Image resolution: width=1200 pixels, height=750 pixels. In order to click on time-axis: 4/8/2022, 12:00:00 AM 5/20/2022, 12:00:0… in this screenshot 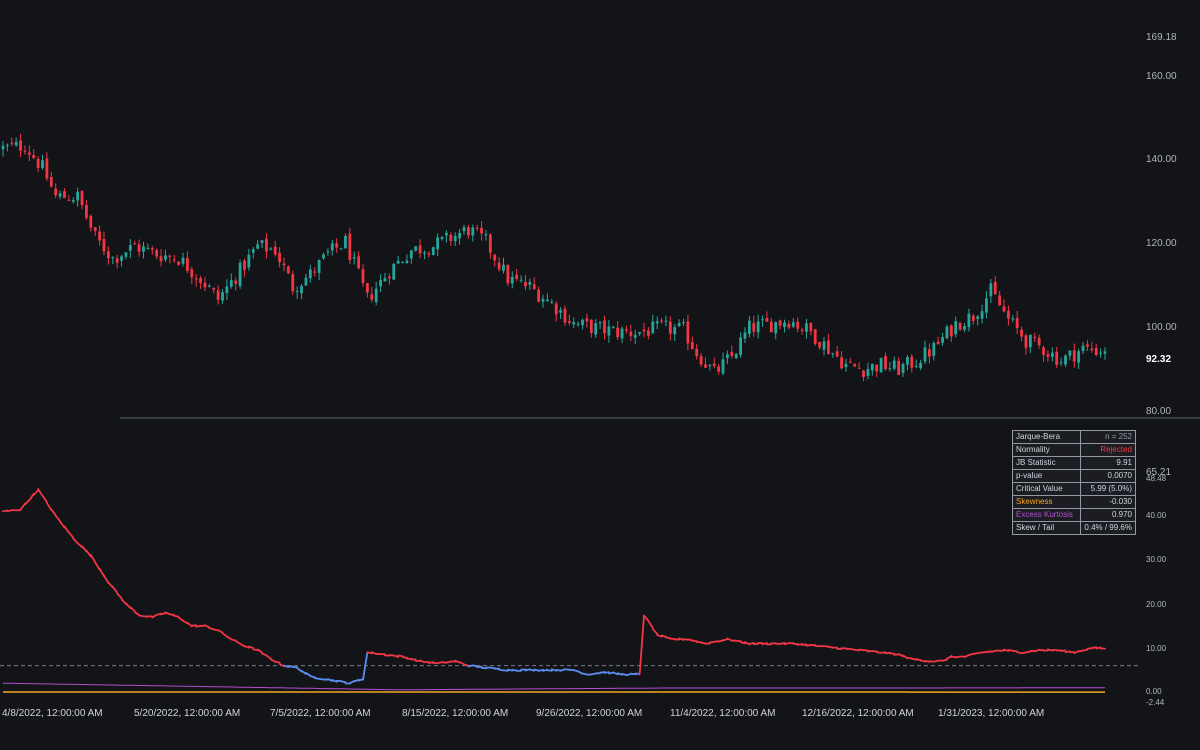, I will do `click(523, 713)`.